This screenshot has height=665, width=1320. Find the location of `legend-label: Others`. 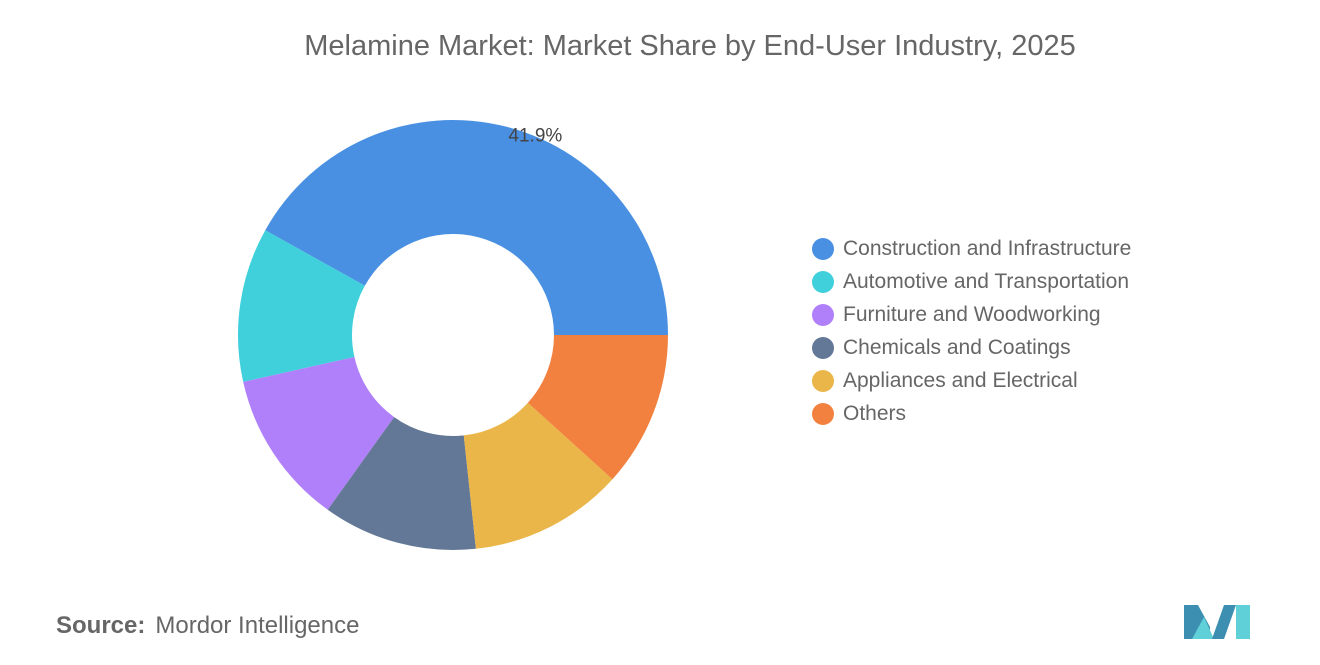

legend-label: Others is located at coordinates (875, 413).